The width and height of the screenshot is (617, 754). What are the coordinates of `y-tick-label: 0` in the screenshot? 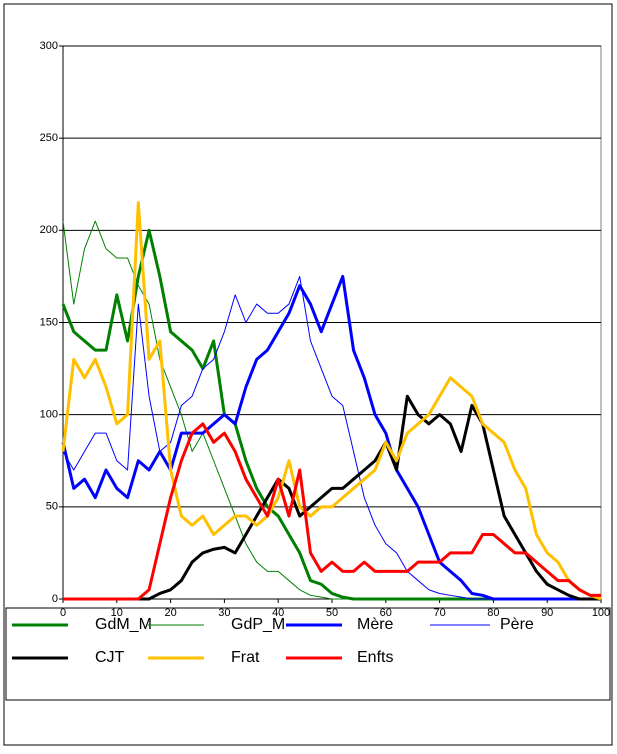 It's located at (55, 599).